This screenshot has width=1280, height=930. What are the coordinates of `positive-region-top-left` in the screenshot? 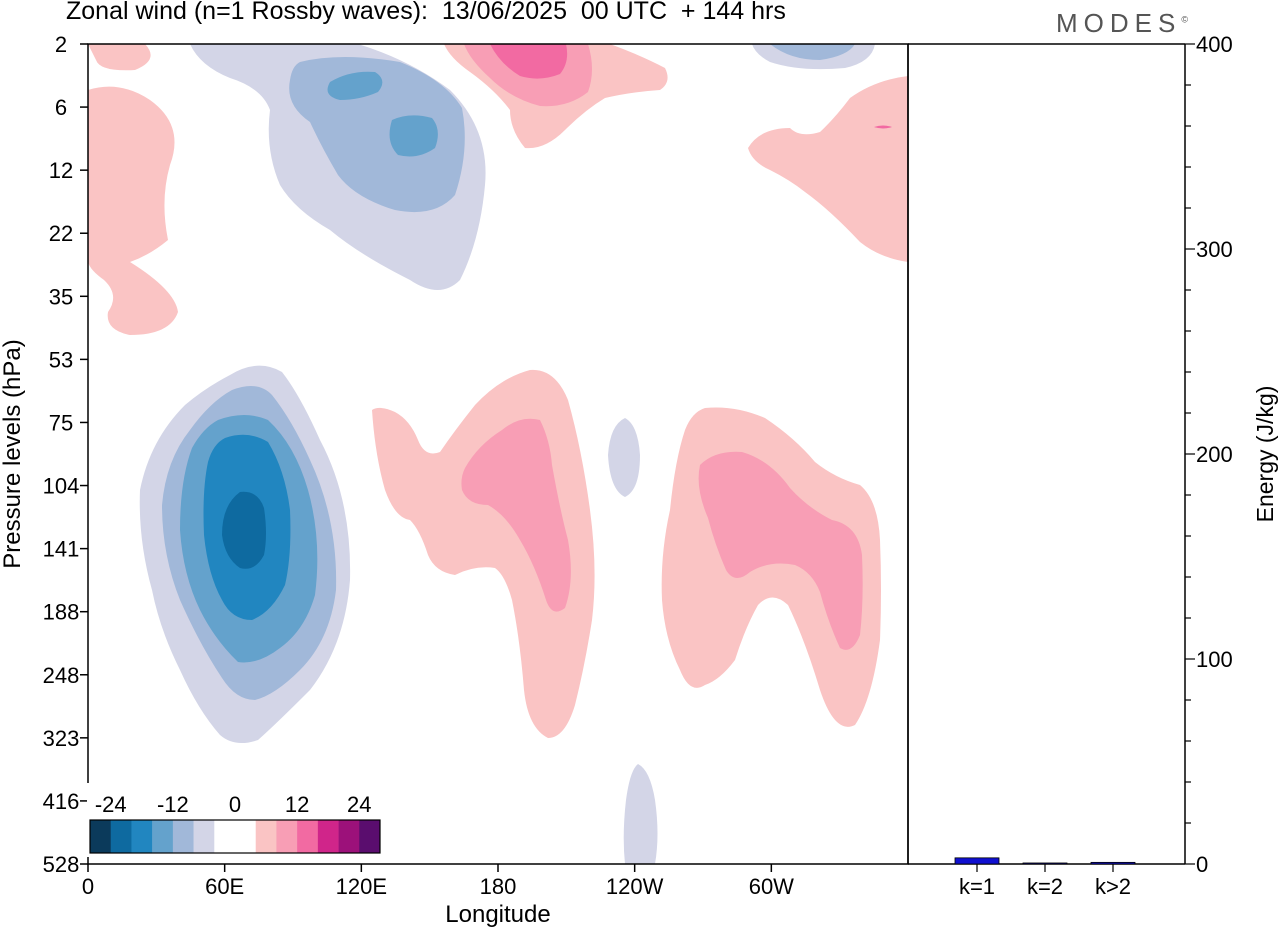 It's located at (119, 57).